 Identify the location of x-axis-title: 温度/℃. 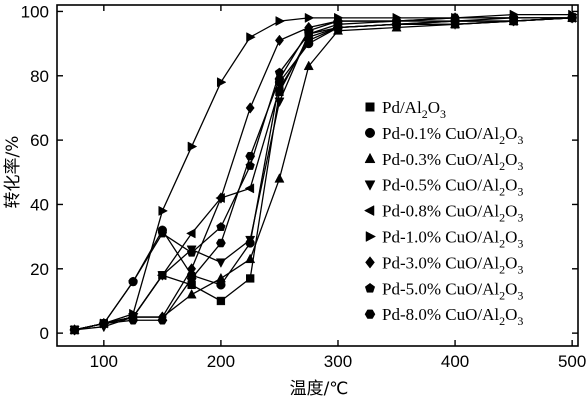
(319, 389).